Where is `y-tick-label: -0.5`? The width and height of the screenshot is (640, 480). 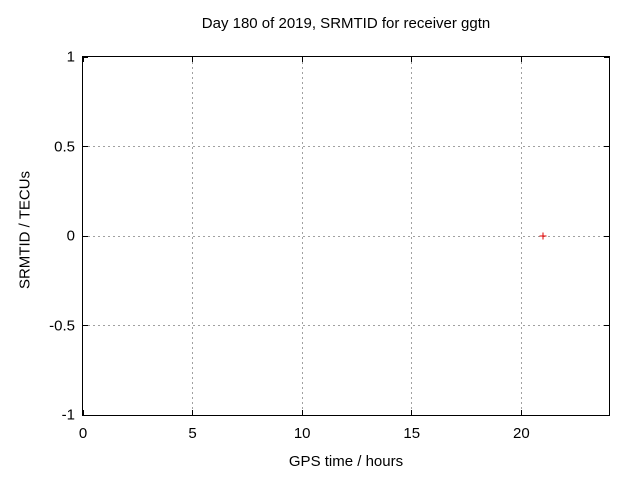 y-tick-label: -0.5 is located at coordinates (62, 325).